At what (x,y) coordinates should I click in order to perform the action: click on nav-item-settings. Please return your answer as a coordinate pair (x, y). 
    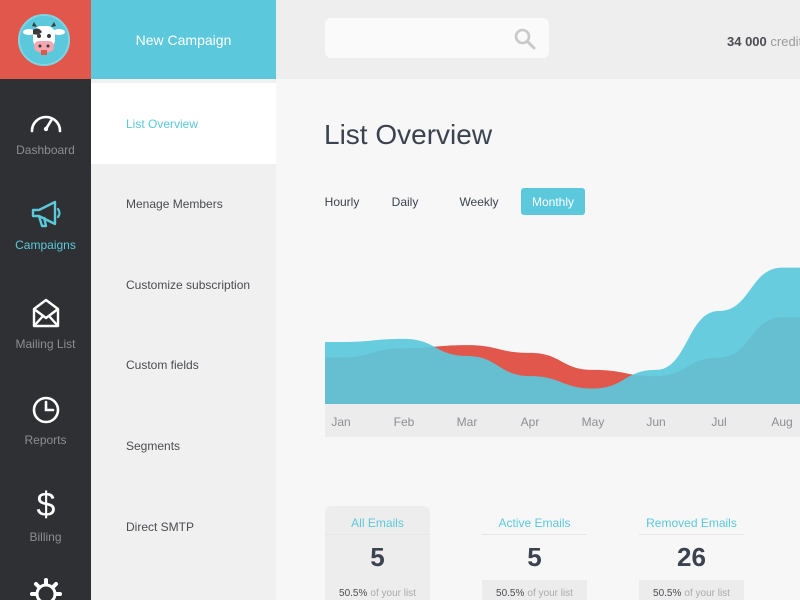
    Looking at the image, I should click on (45, 589).